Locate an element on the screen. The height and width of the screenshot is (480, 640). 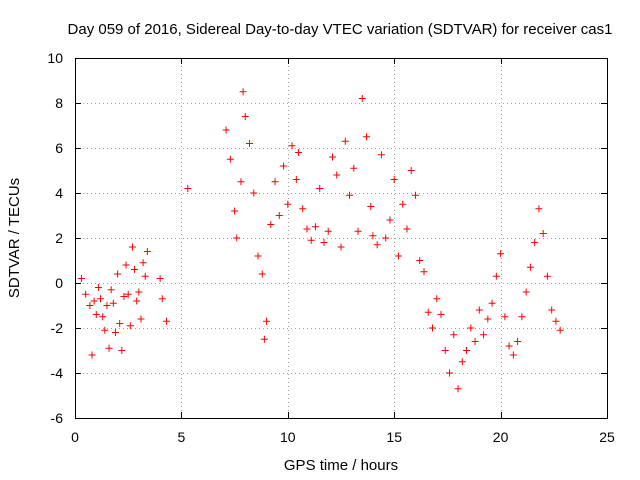
x-tick-label: 0 is located at coordinates (75, 437).